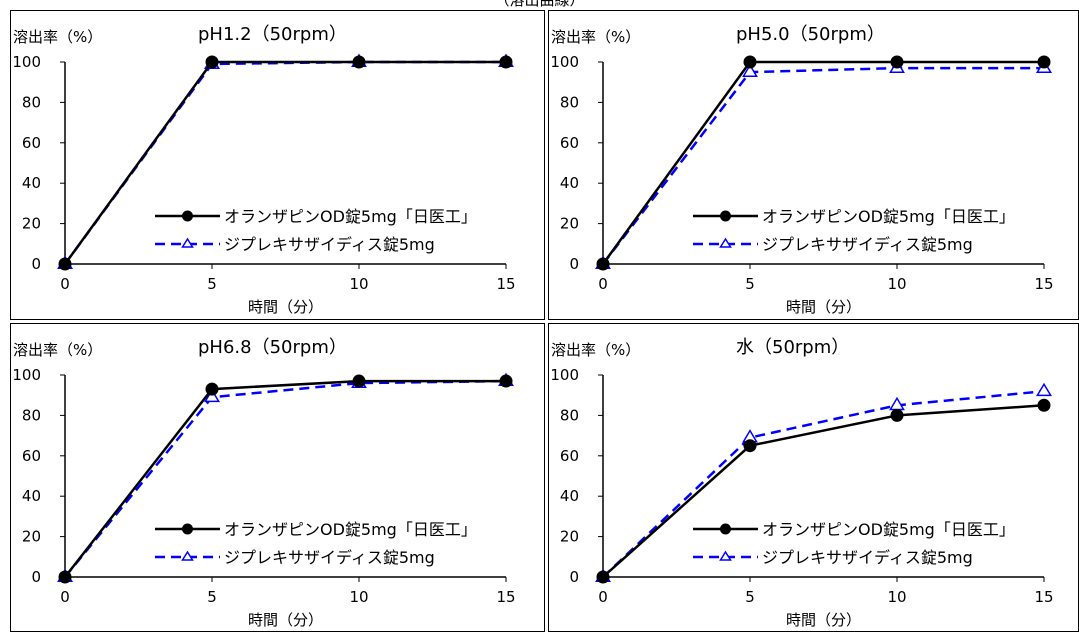 Image resolution: width=1079 pixels, height=632 pixels. What do you see at coordinates (539, 4) in the screenshot?
I see `figure-caption: （溶出曲線）` at bounding box center [539, 4].